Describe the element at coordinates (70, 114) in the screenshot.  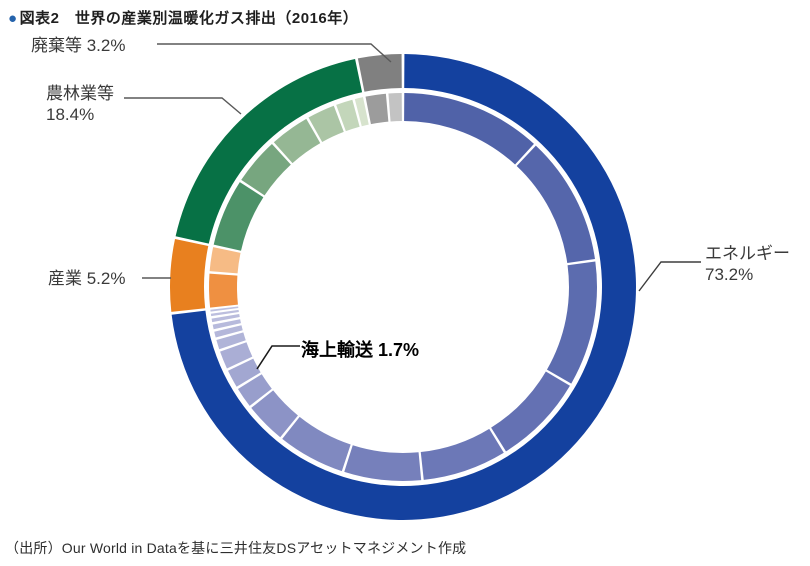
I see `label-agriculture-value: 18.4%` at that location.